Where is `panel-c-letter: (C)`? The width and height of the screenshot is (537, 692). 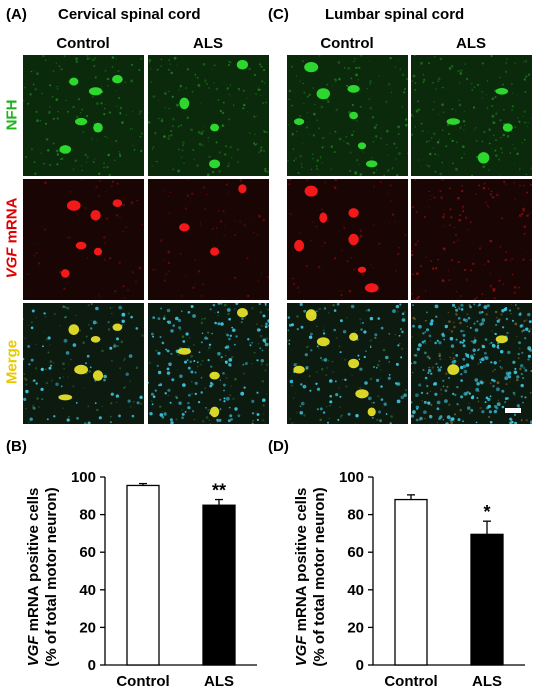 panel-c-letter: (C) is located at coordinates (278, 14).